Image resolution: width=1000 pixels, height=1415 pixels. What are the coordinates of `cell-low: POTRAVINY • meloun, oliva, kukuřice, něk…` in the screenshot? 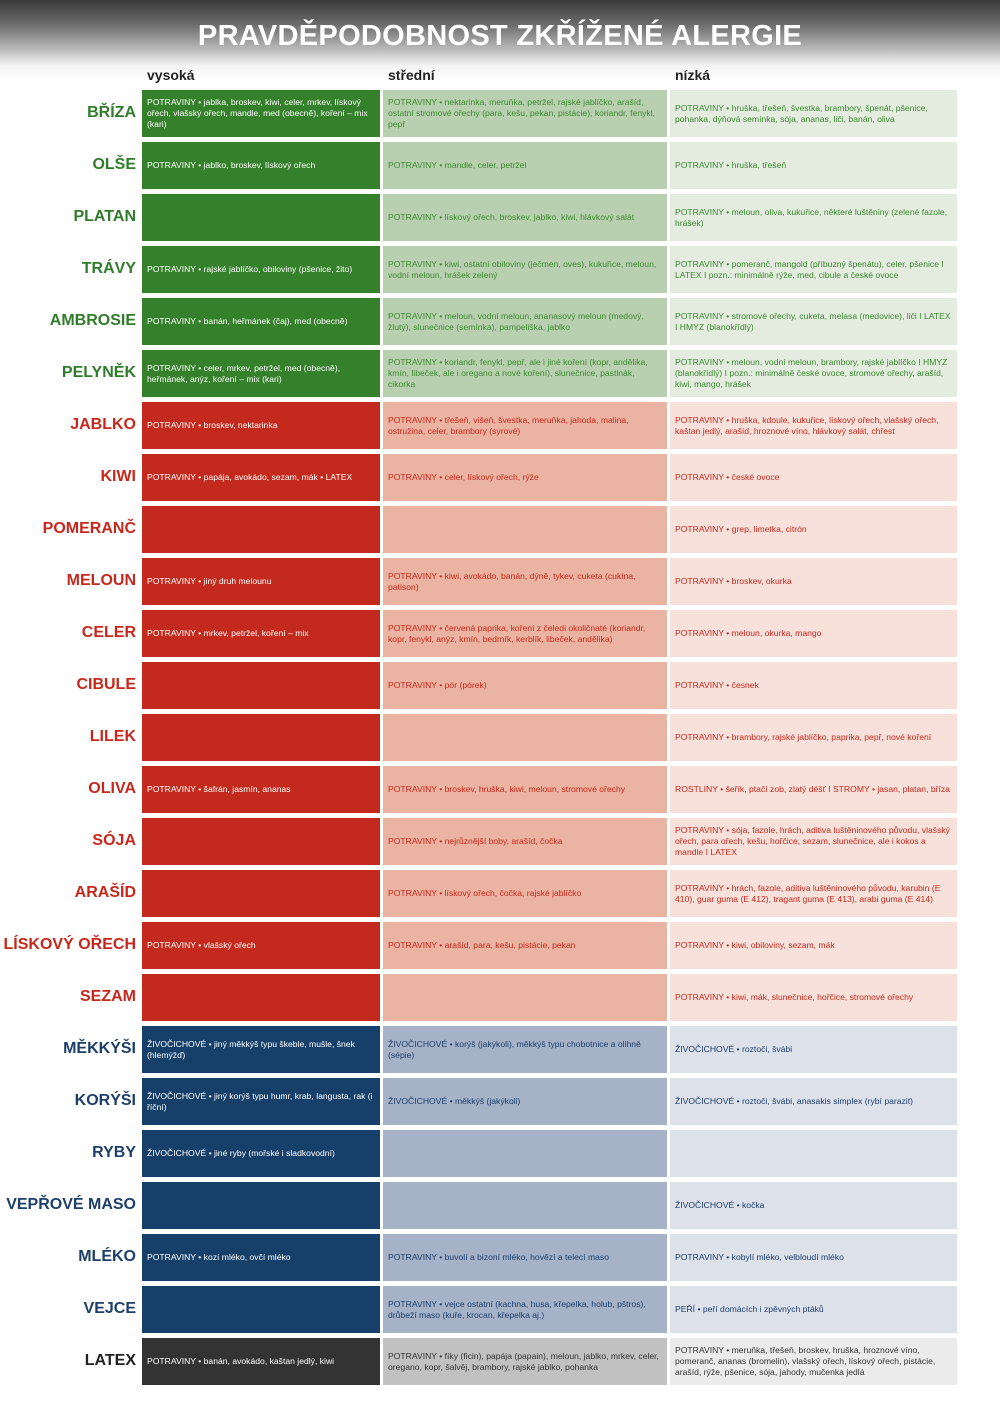 It's located at (813, 217).